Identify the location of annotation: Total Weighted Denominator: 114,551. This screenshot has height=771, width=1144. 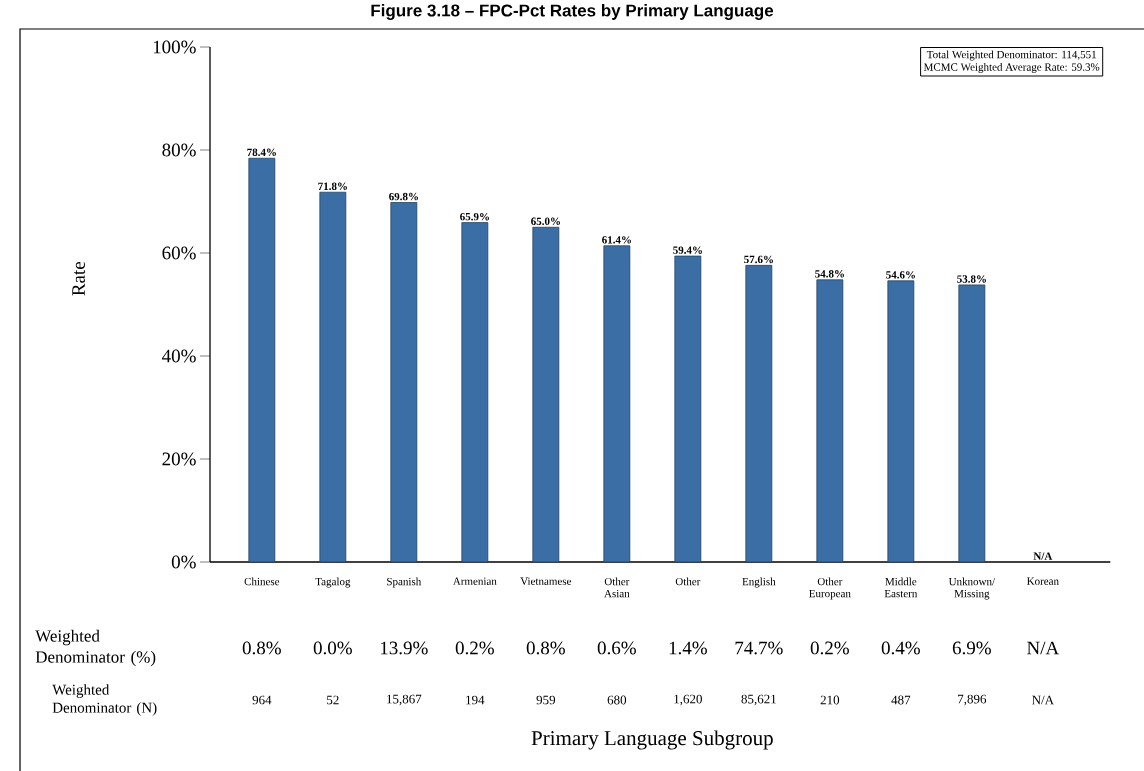
(1011, 55).